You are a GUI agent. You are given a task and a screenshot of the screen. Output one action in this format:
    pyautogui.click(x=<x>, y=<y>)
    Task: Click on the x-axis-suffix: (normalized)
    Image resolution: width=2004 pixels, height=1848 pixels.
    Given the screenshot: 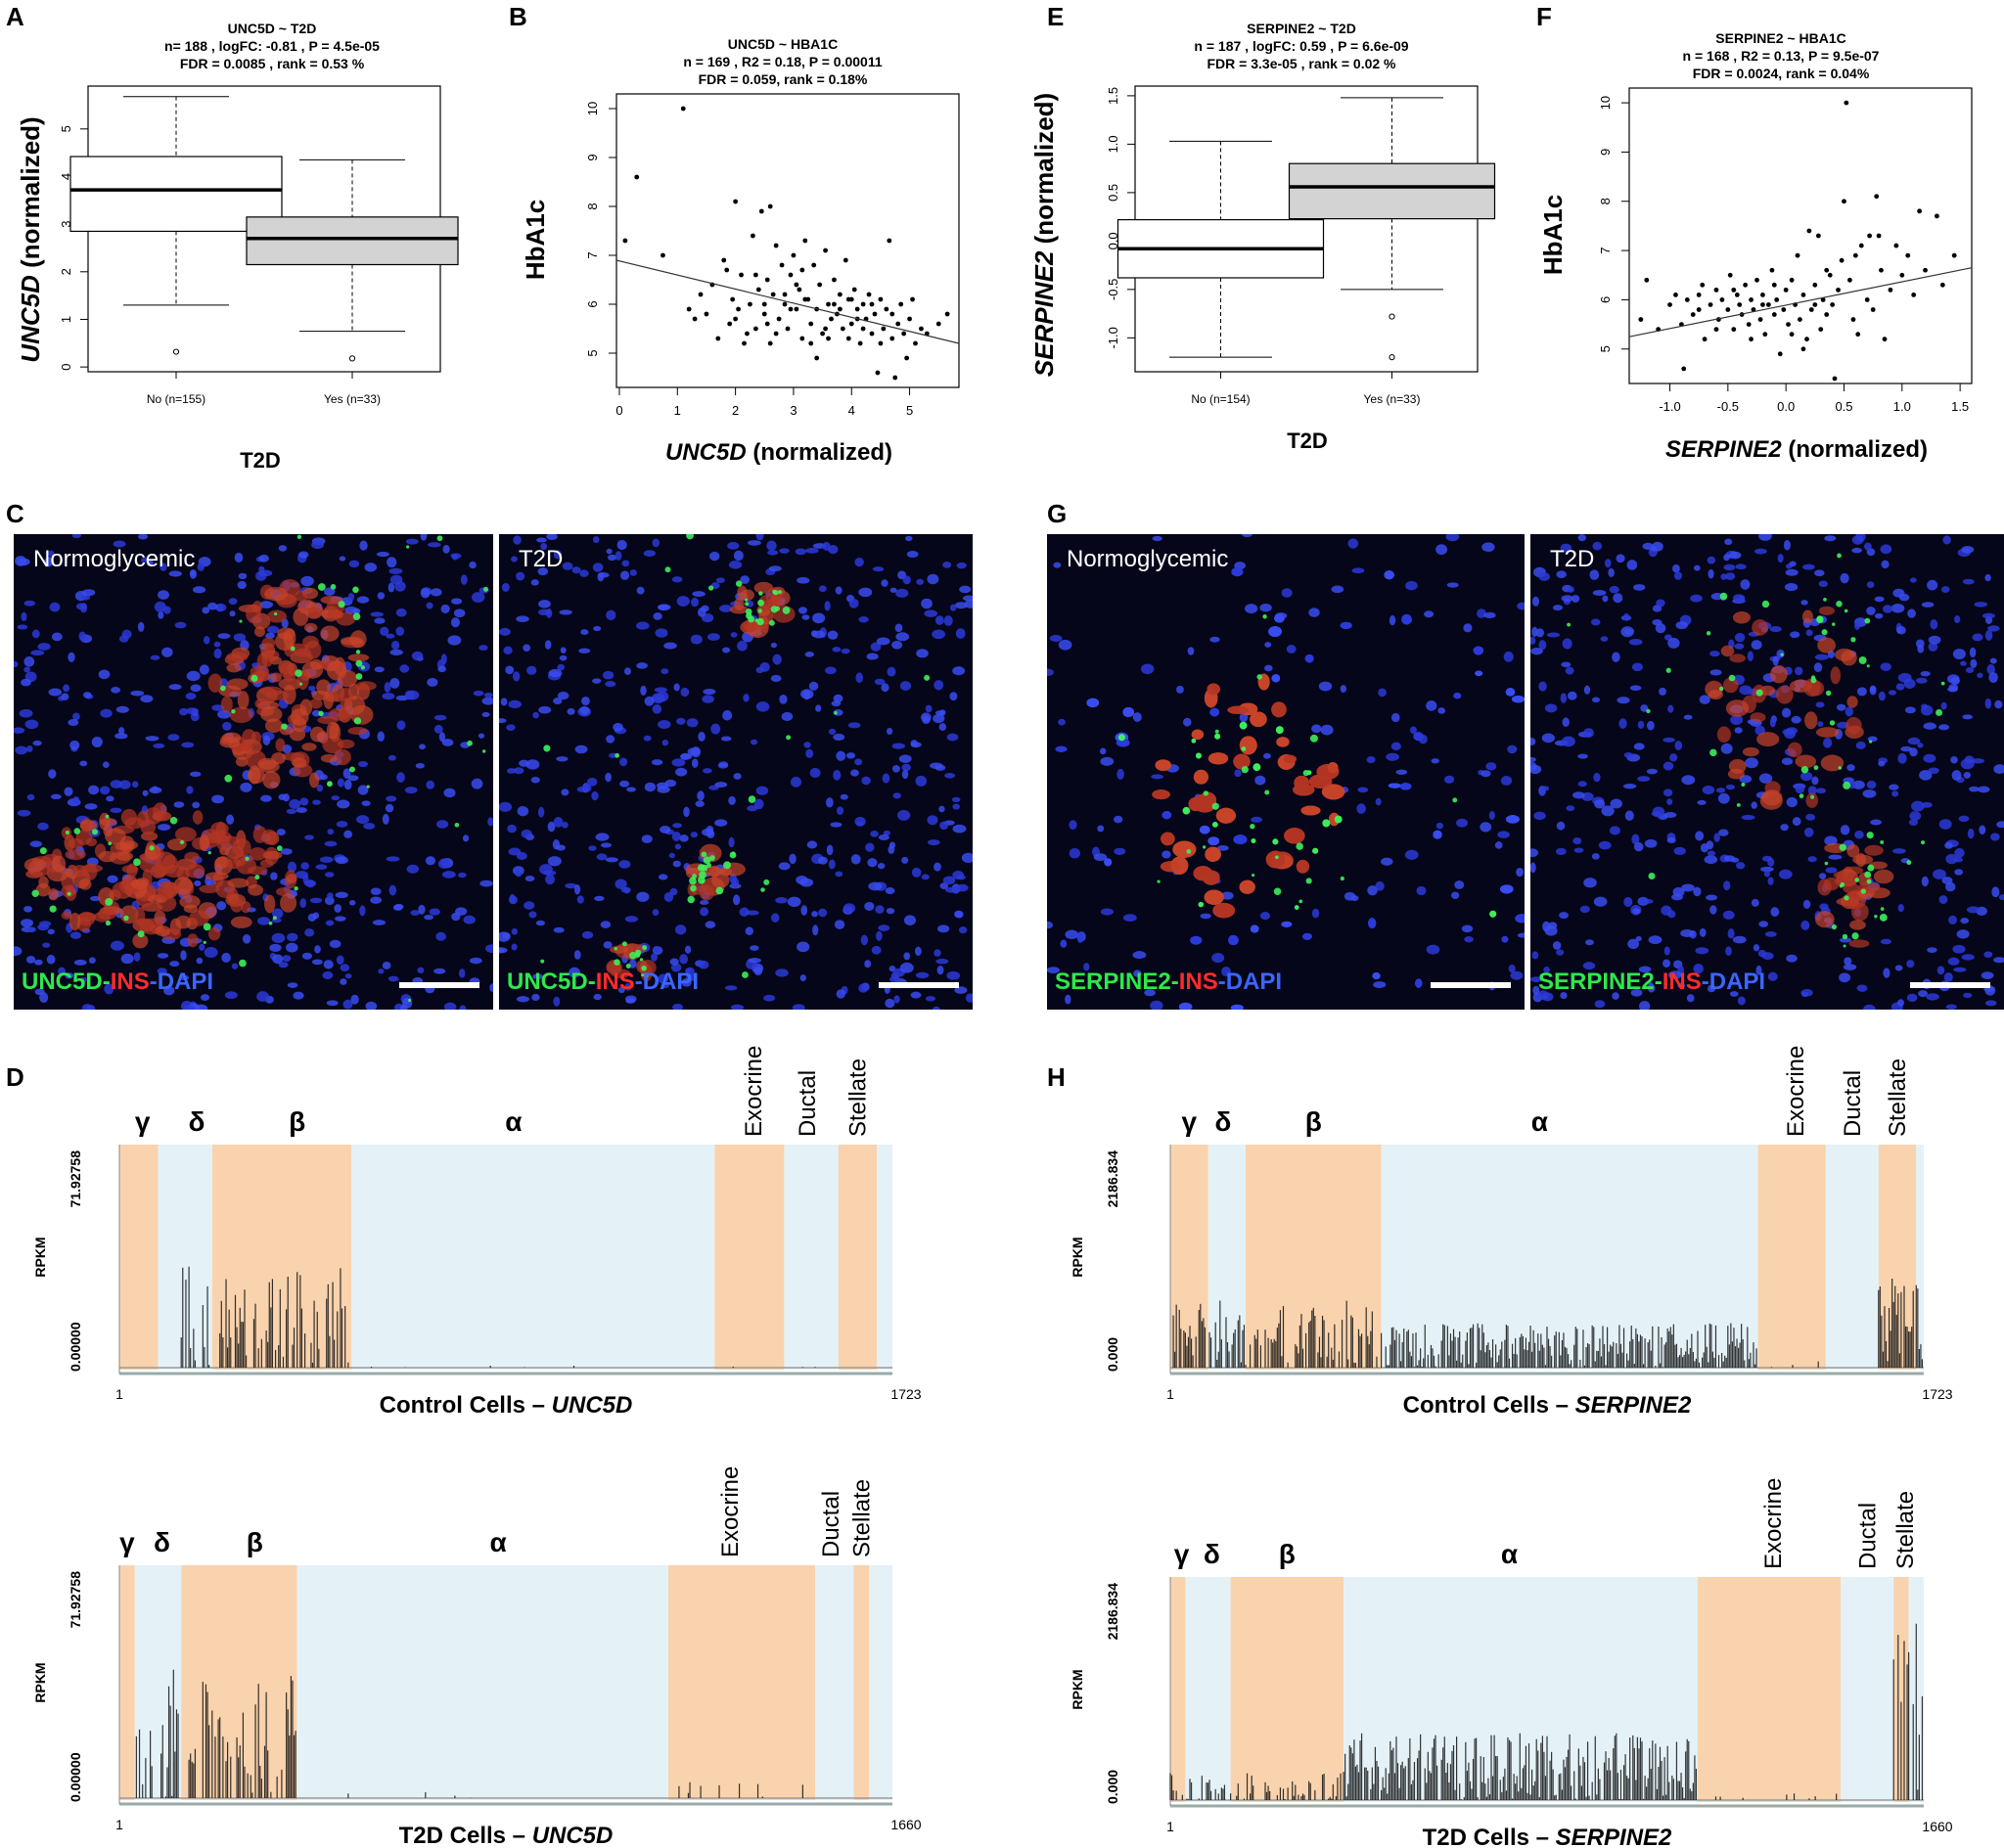 What is the action you would take?
    pyautogui.click(x=822, y=452)
    